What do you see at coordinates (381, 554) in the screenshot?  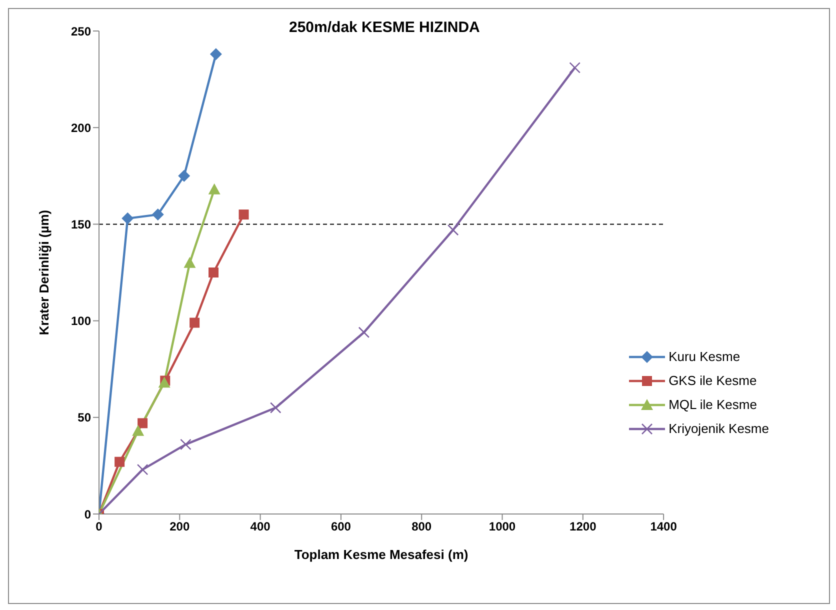 I see `x-axis-title: Toplam Kesme Mesafesi (m)` at bounding box center [381, 554].